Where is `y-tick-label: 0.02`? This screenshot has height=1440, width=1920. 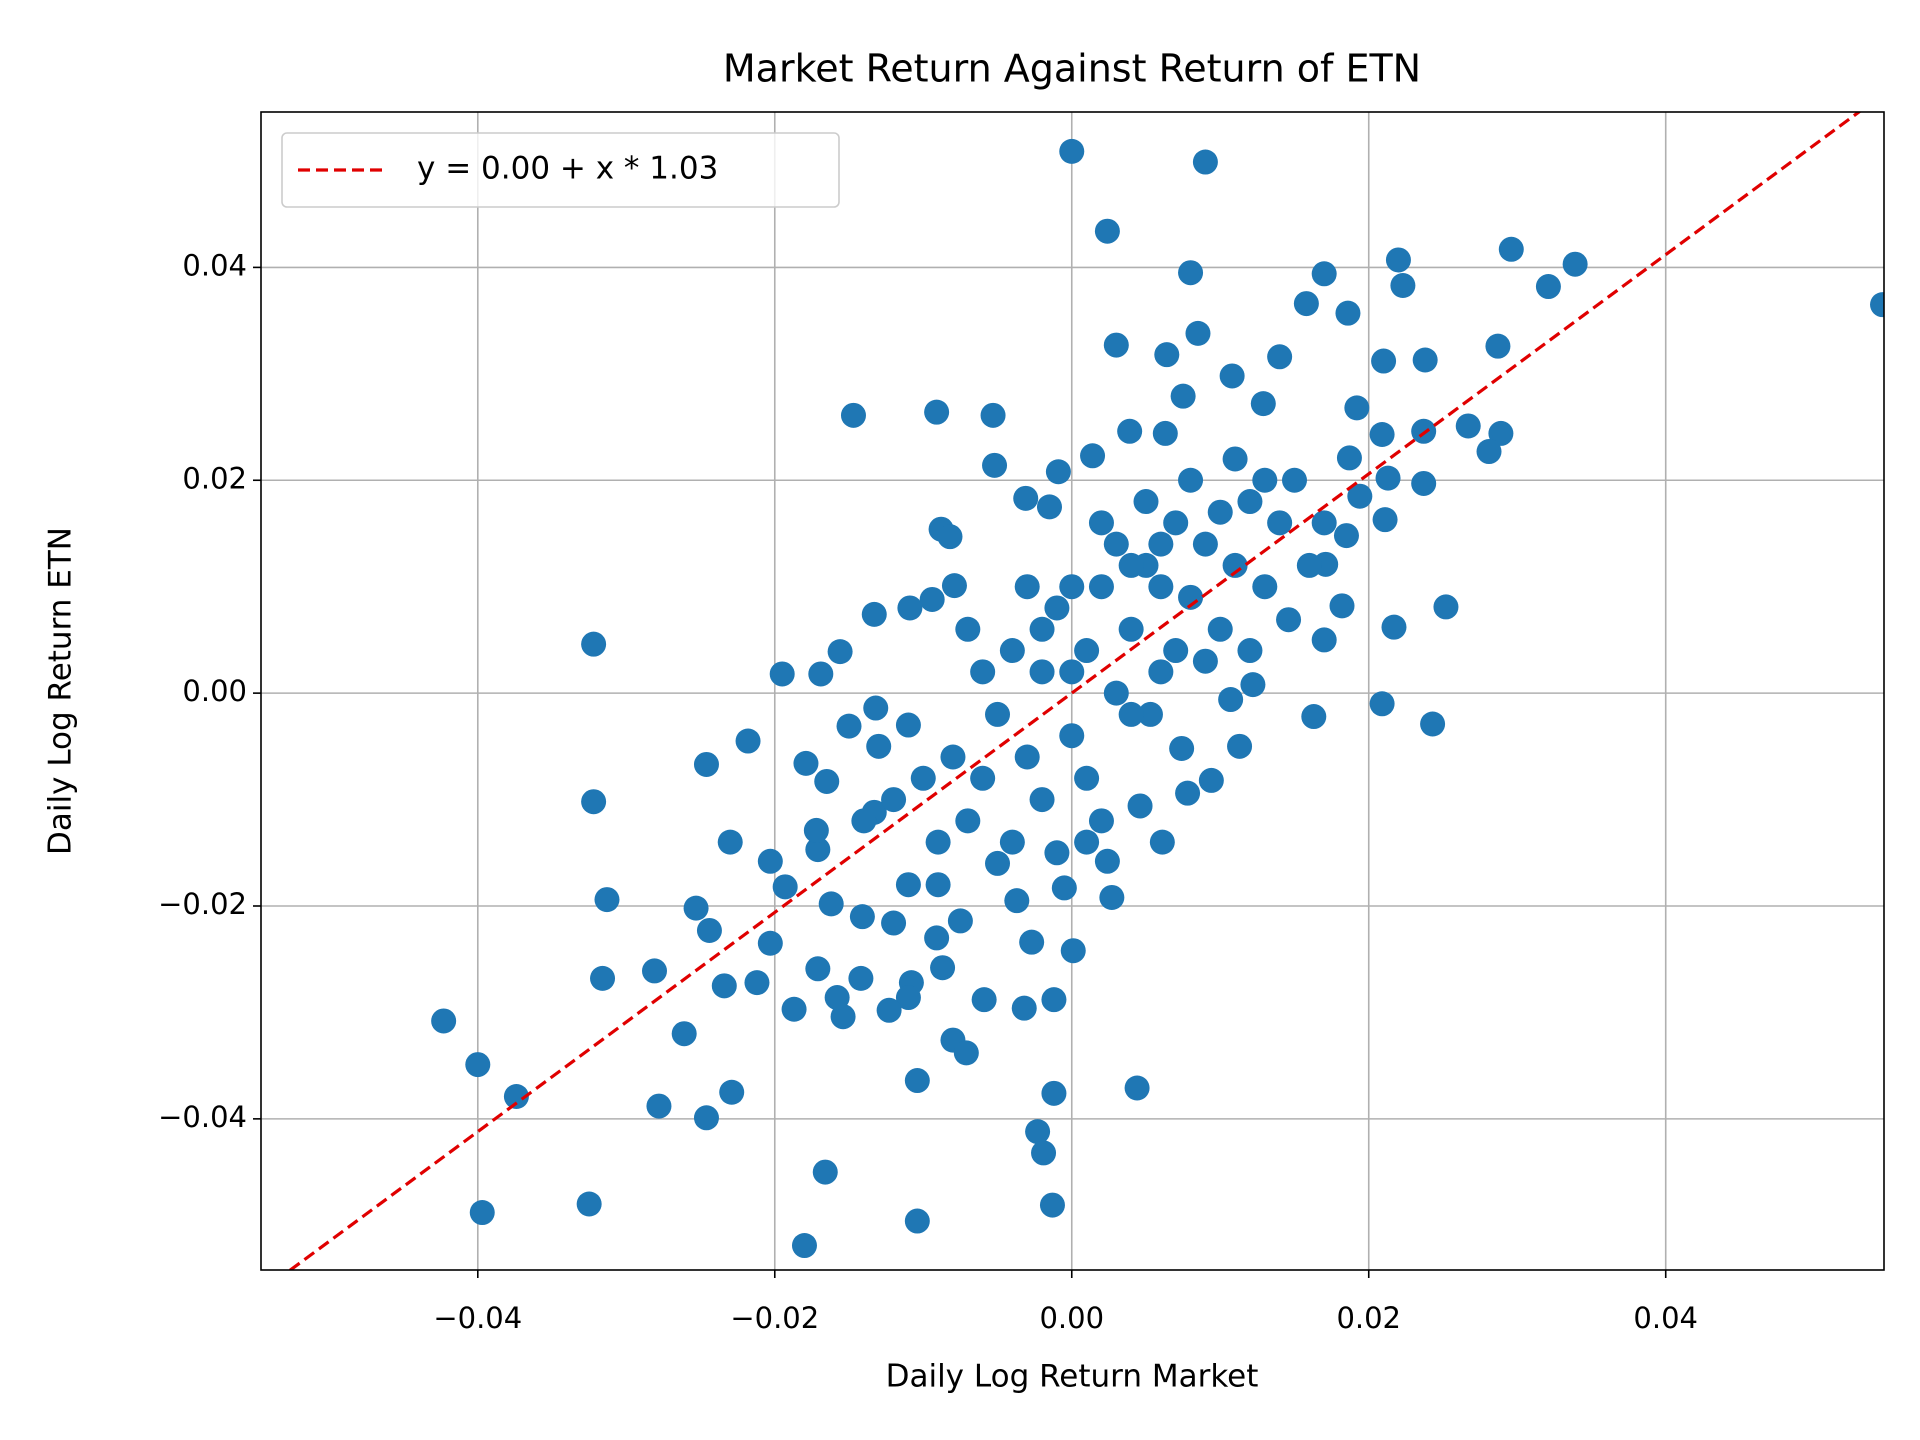
y-tick-label: 0.02 is located at coordinates (214, 478).